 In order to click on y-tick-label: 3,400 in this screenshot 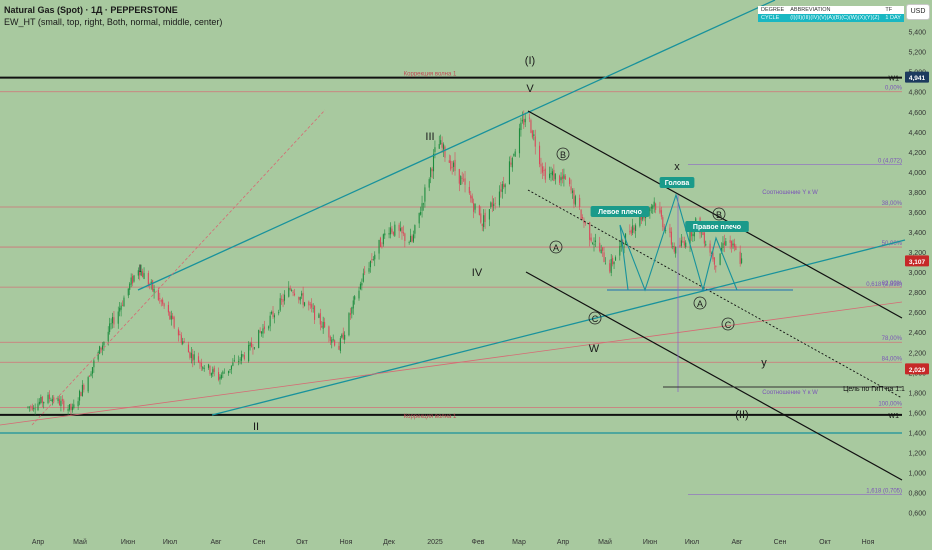, I will do `click(917, 233)`.